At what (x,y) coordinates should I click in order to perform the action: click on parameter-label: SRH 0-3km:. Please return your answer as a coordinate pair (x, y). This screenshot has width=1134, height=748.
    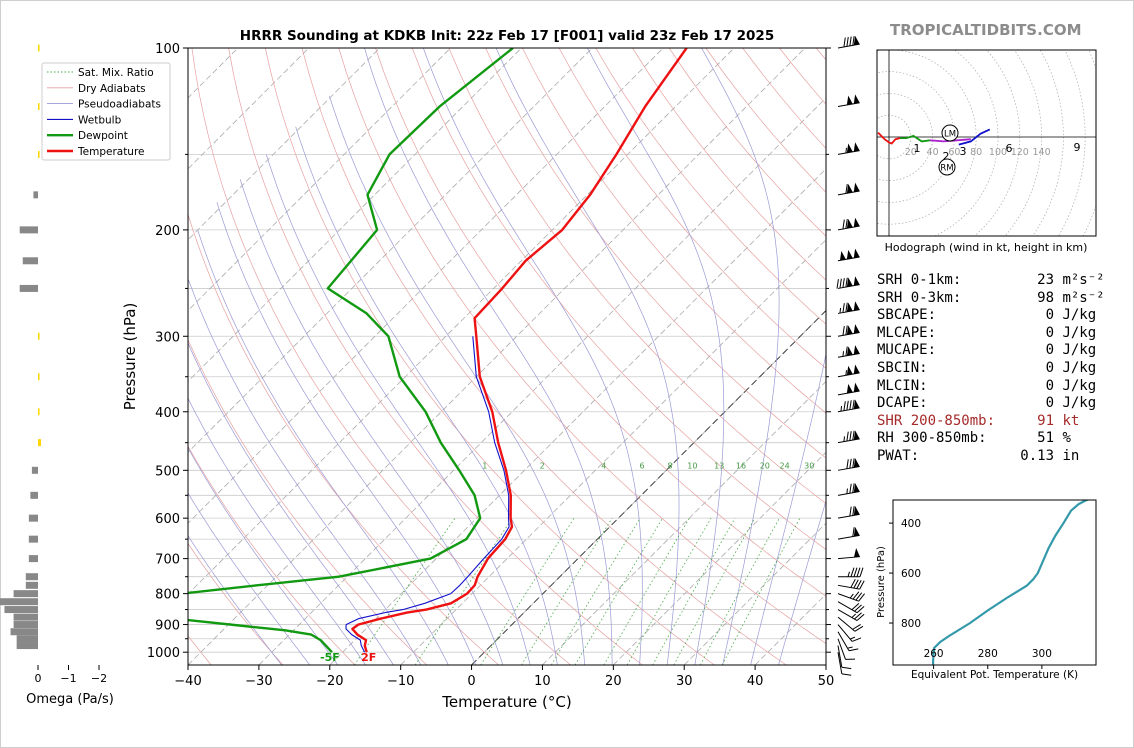
    Looking at the image, I should click on (944, 297).